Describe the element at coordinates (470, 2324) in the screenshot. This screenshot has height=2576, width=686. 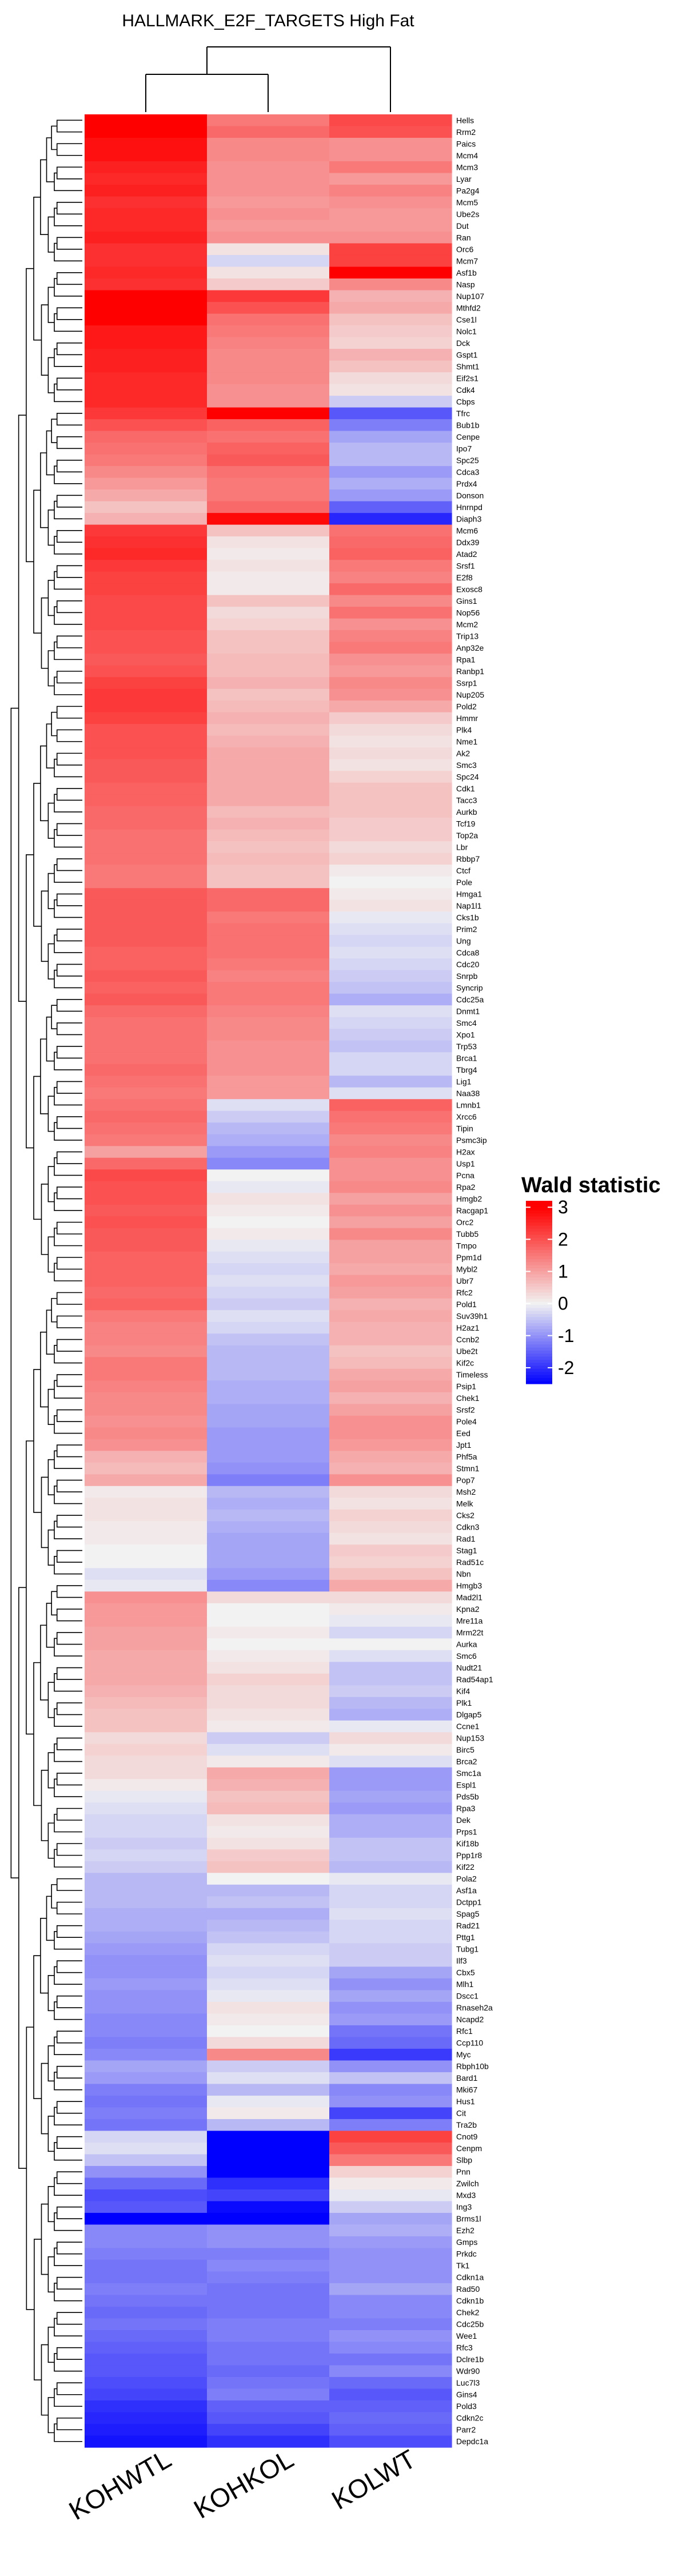
I see `row-label: Cdc25b` at that location.